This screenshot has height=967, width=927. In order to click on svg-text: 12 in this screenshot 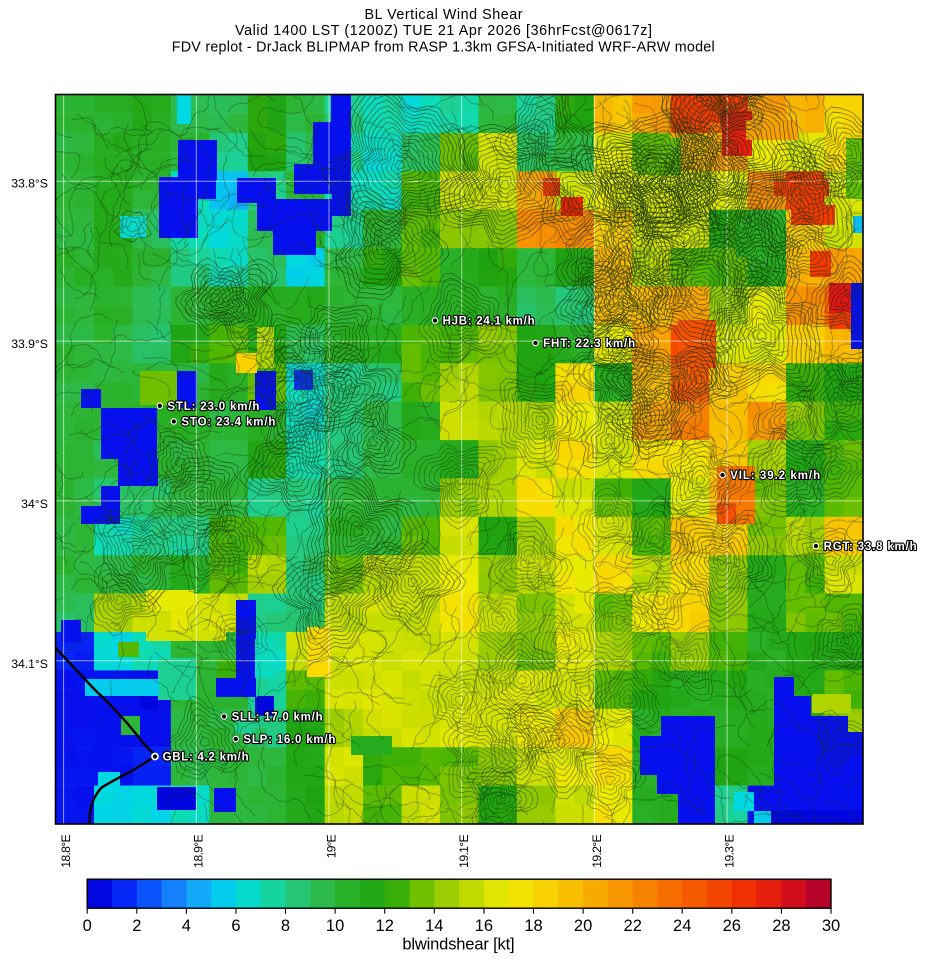, I will do `click(385, 926)`.